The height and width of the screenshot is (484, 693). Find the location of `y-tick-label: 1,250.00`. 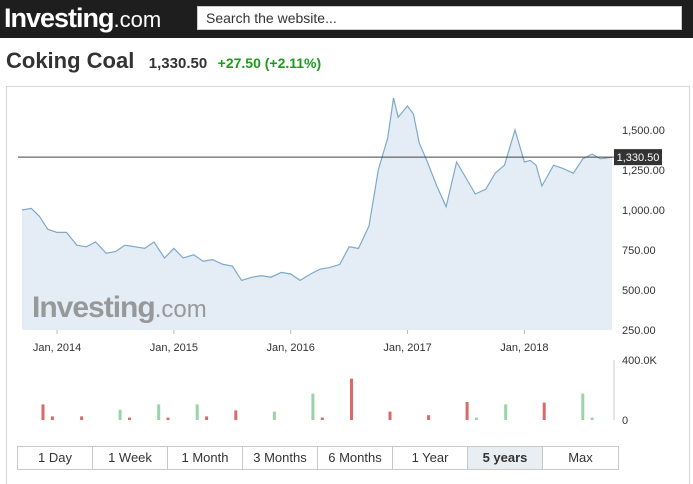

y-tick-label: 1,250.00 is located at coordinates (643, 171).